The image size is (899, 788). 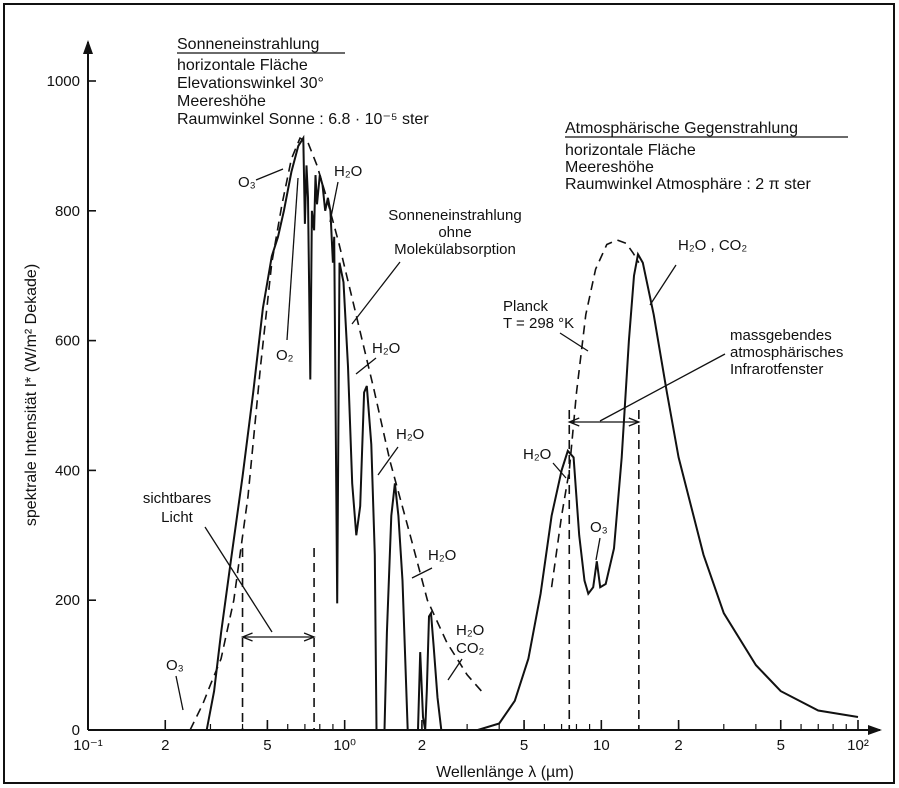 What do you see at coordinates (559, 470) in the screenshot?
I see `h2o-atm-pointer` at bounding box center [559, 470].